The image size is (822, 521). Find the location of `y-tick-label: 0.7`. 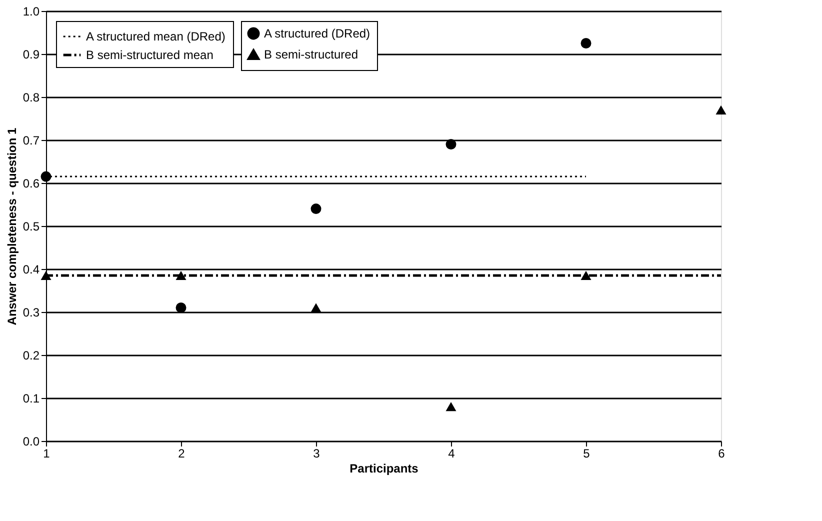

y-tick-label: 0.7 is located at coordinates (31, 141).